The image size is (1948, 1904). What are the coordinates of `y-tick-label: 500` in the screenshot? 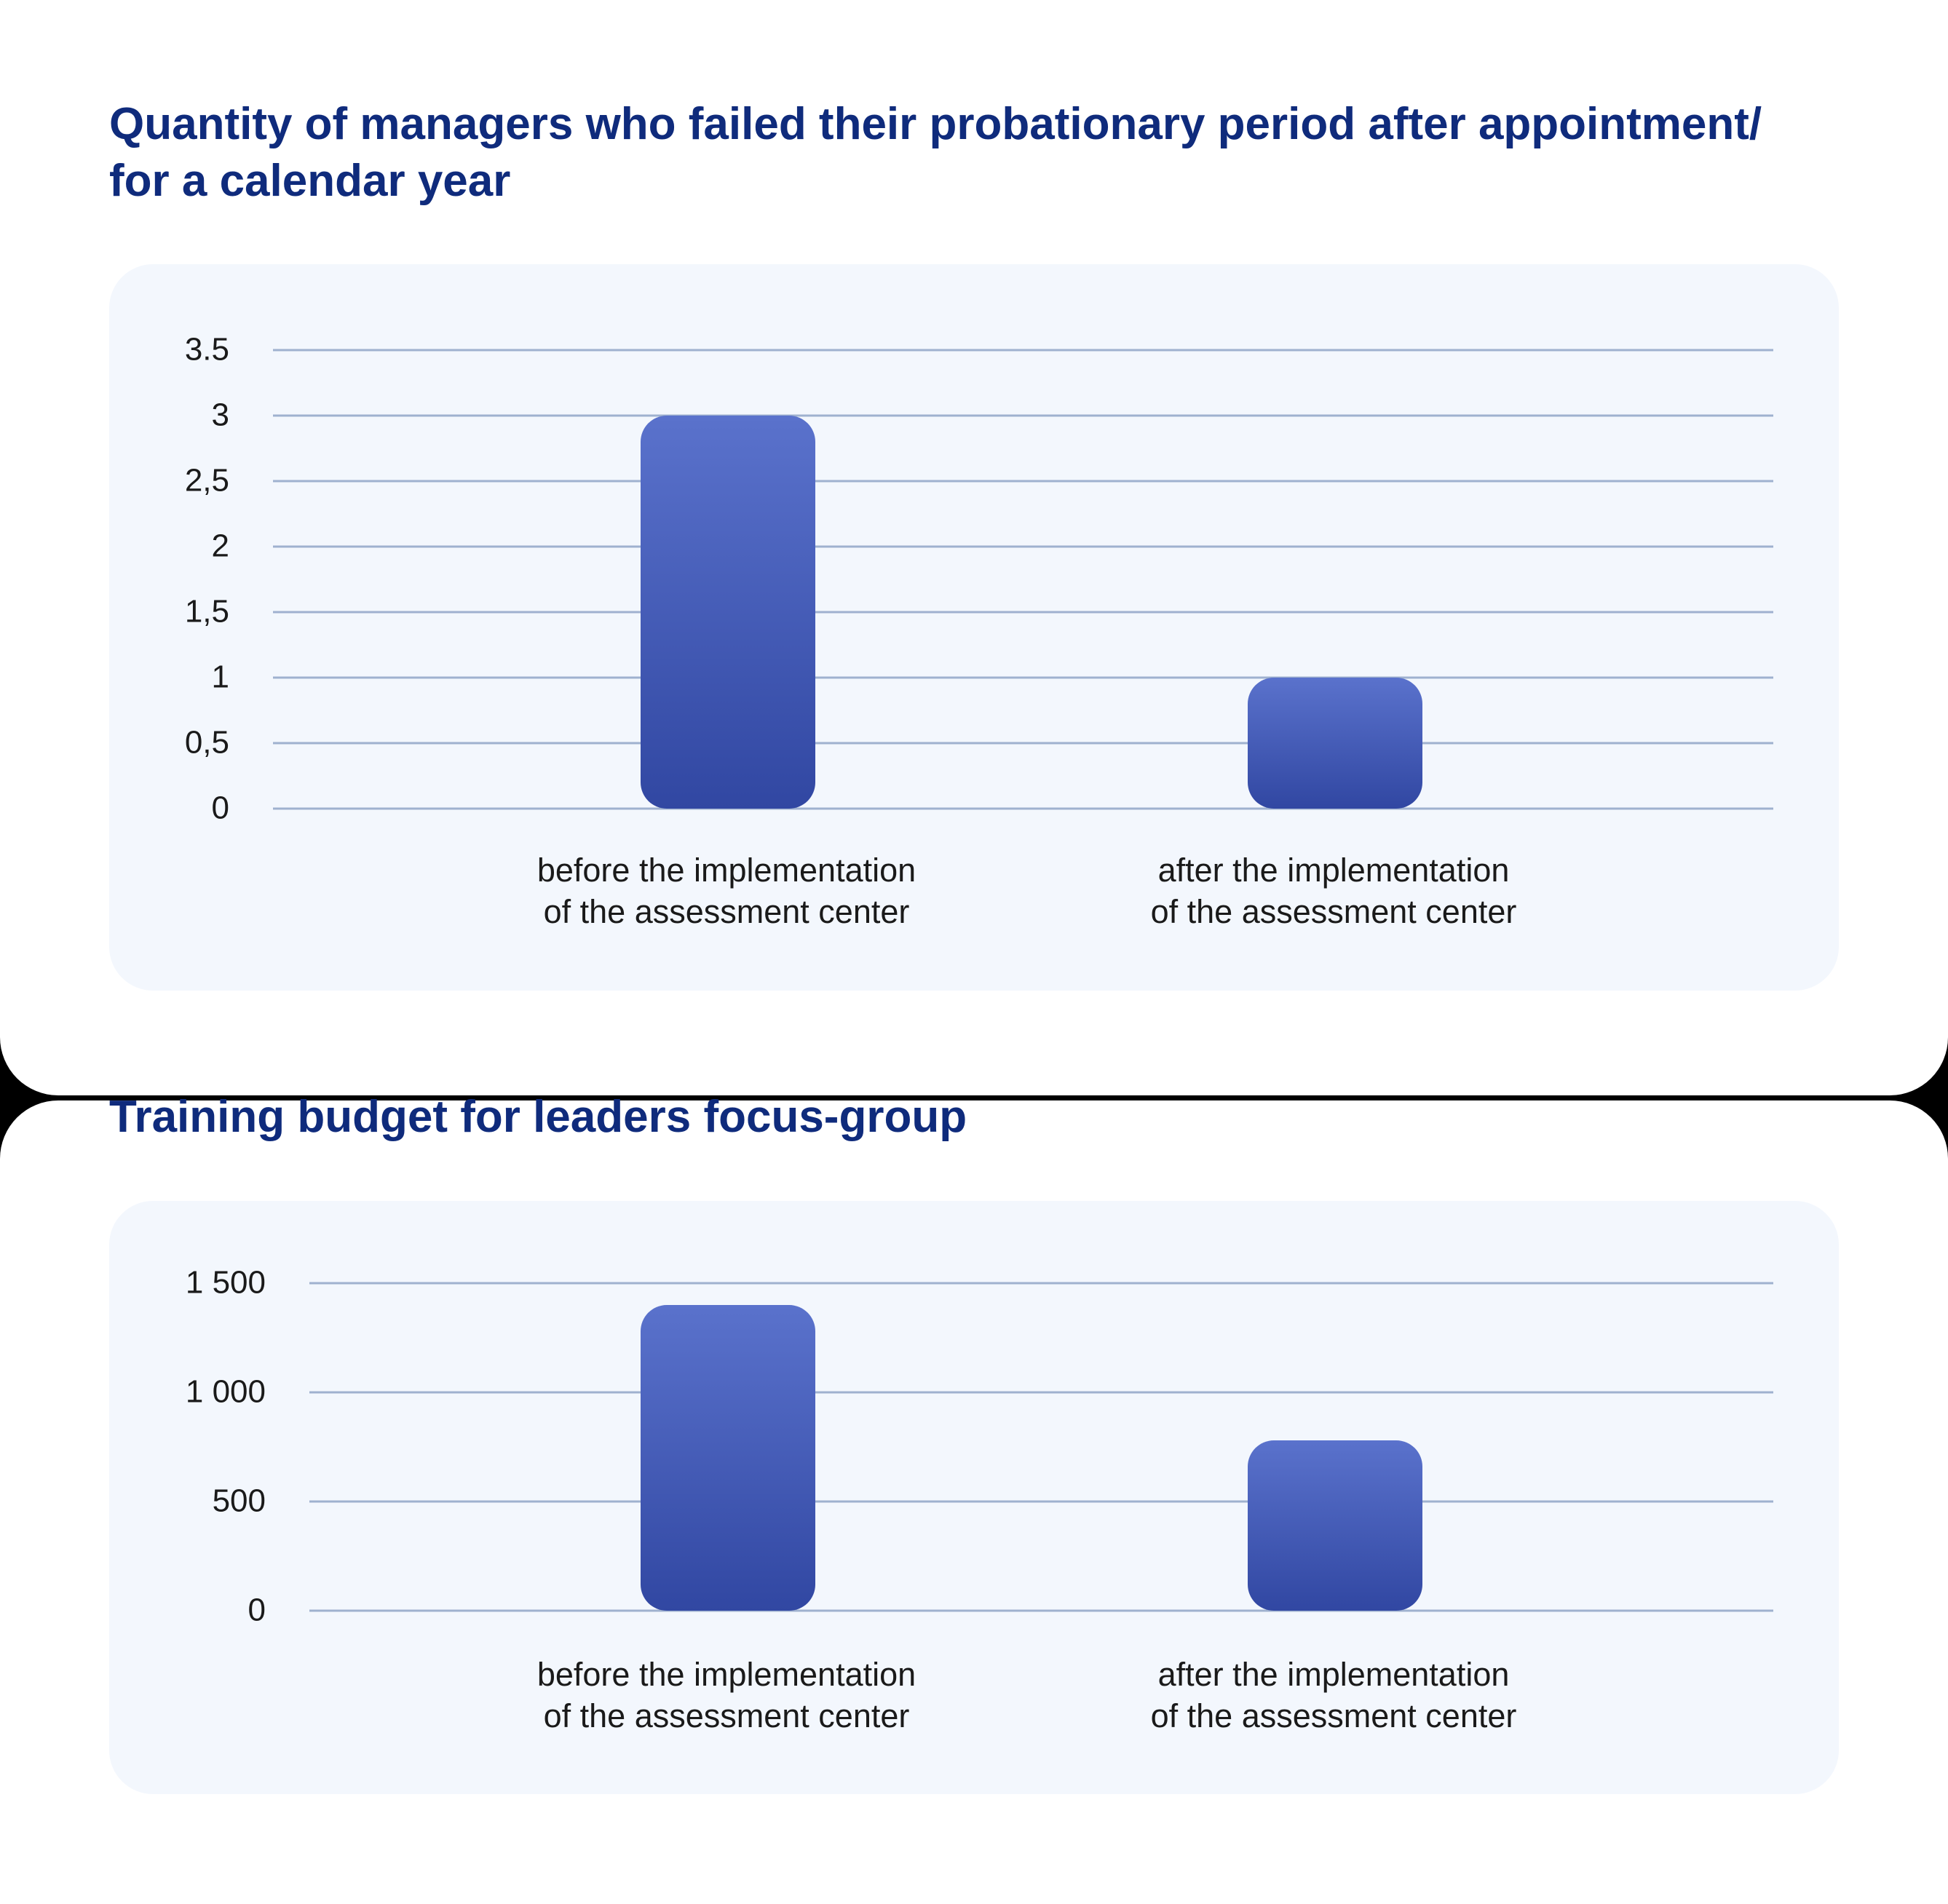 It's located at (239, 1501).